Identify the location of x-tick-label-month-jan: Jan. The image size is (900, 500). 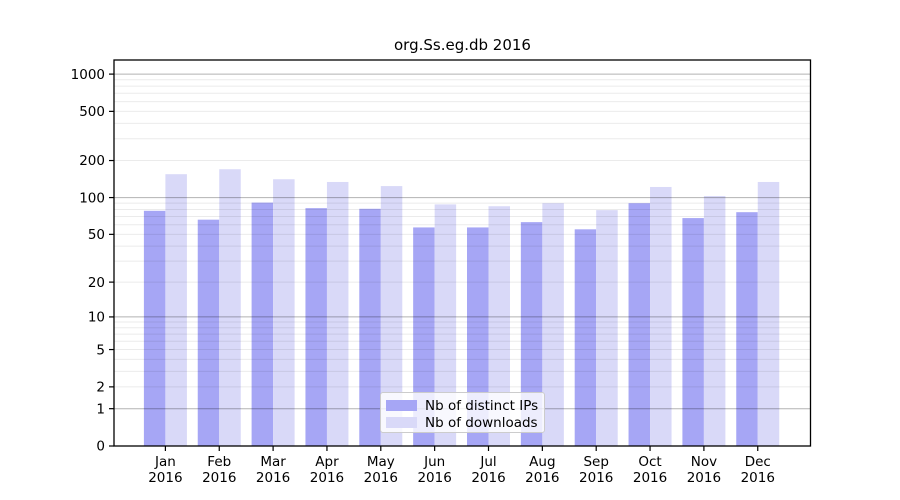
(165, 462).